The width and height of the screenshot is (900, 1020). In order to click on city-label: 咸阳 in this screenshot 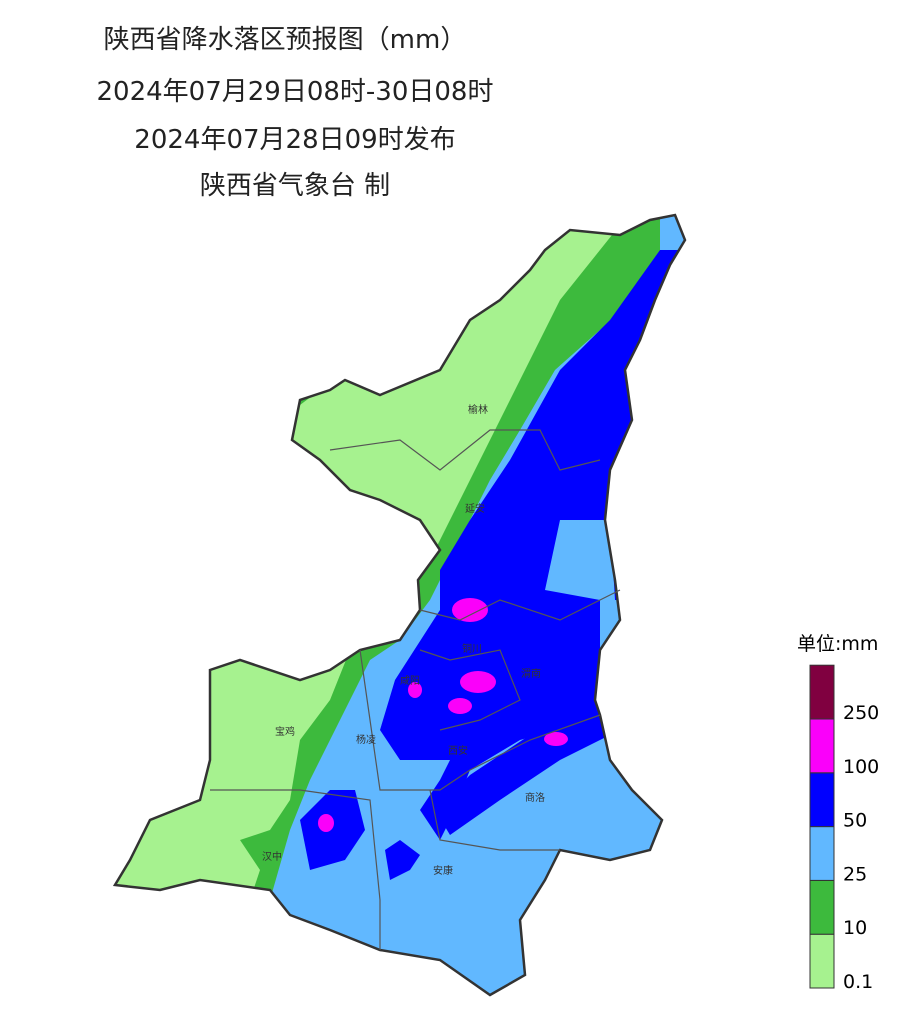, I will do `click(410, 681)`.